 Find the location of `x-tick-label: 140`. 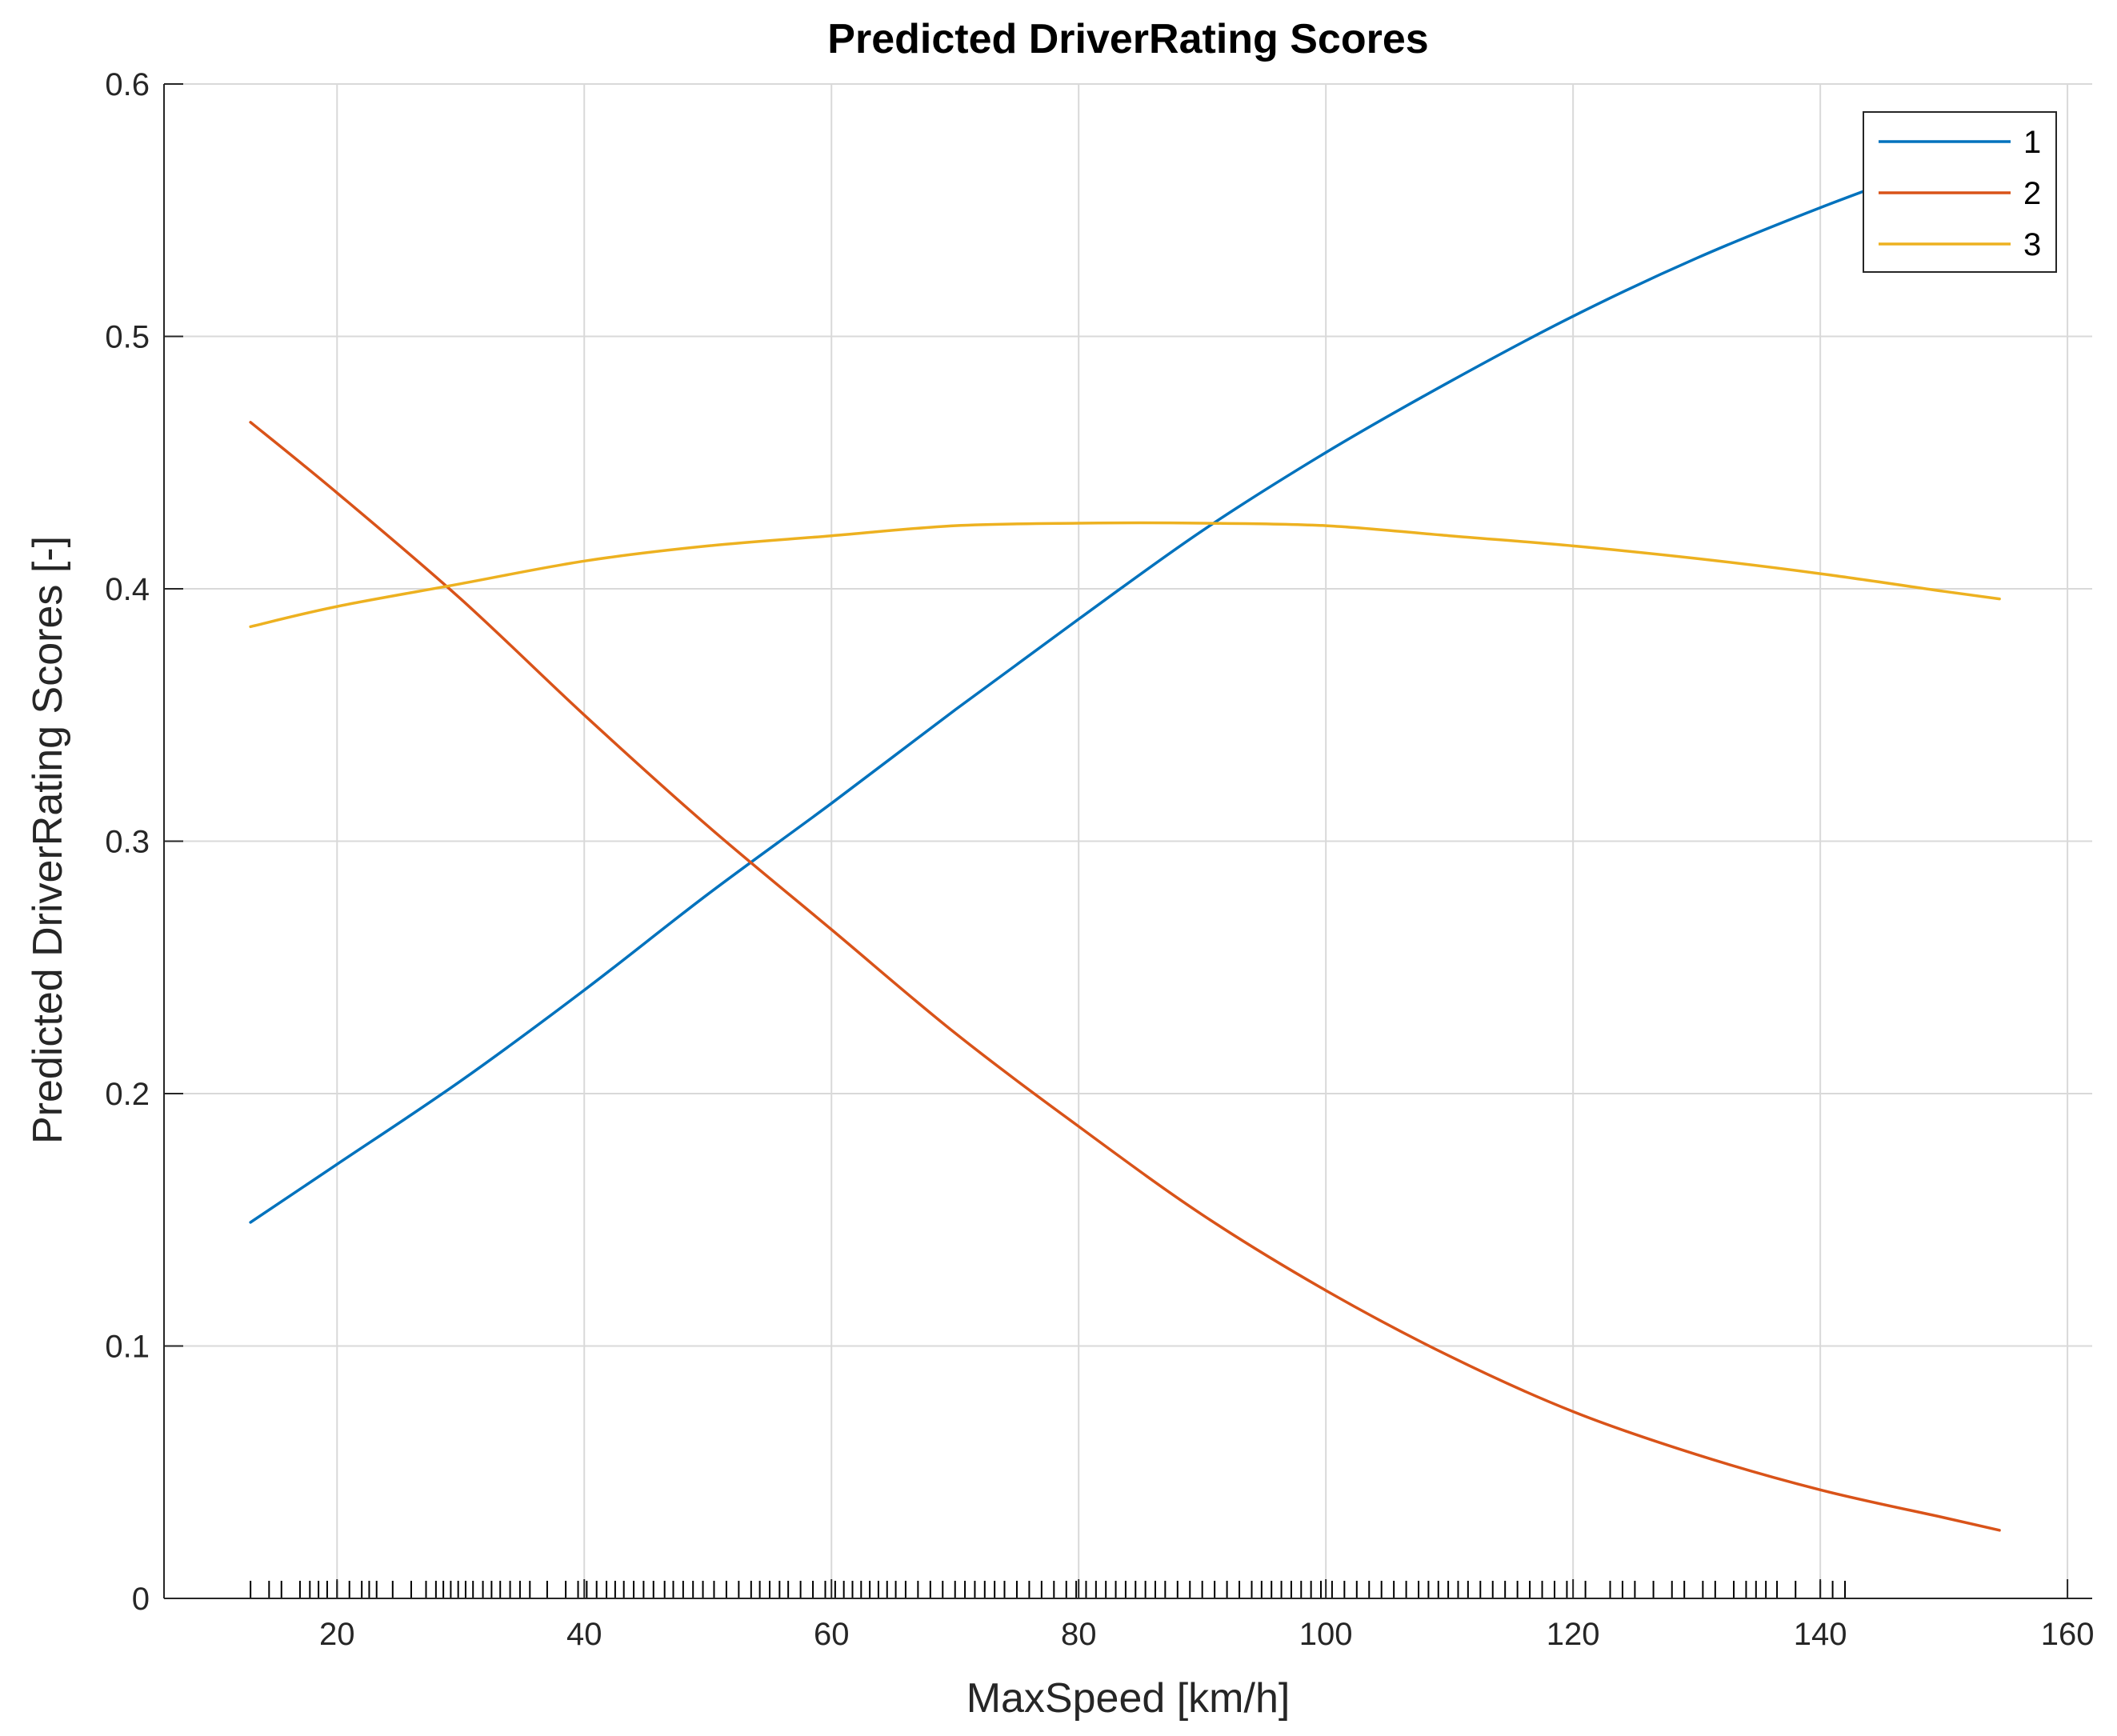

x-tick-label: 140 is located at coordinates (1820, 1634).